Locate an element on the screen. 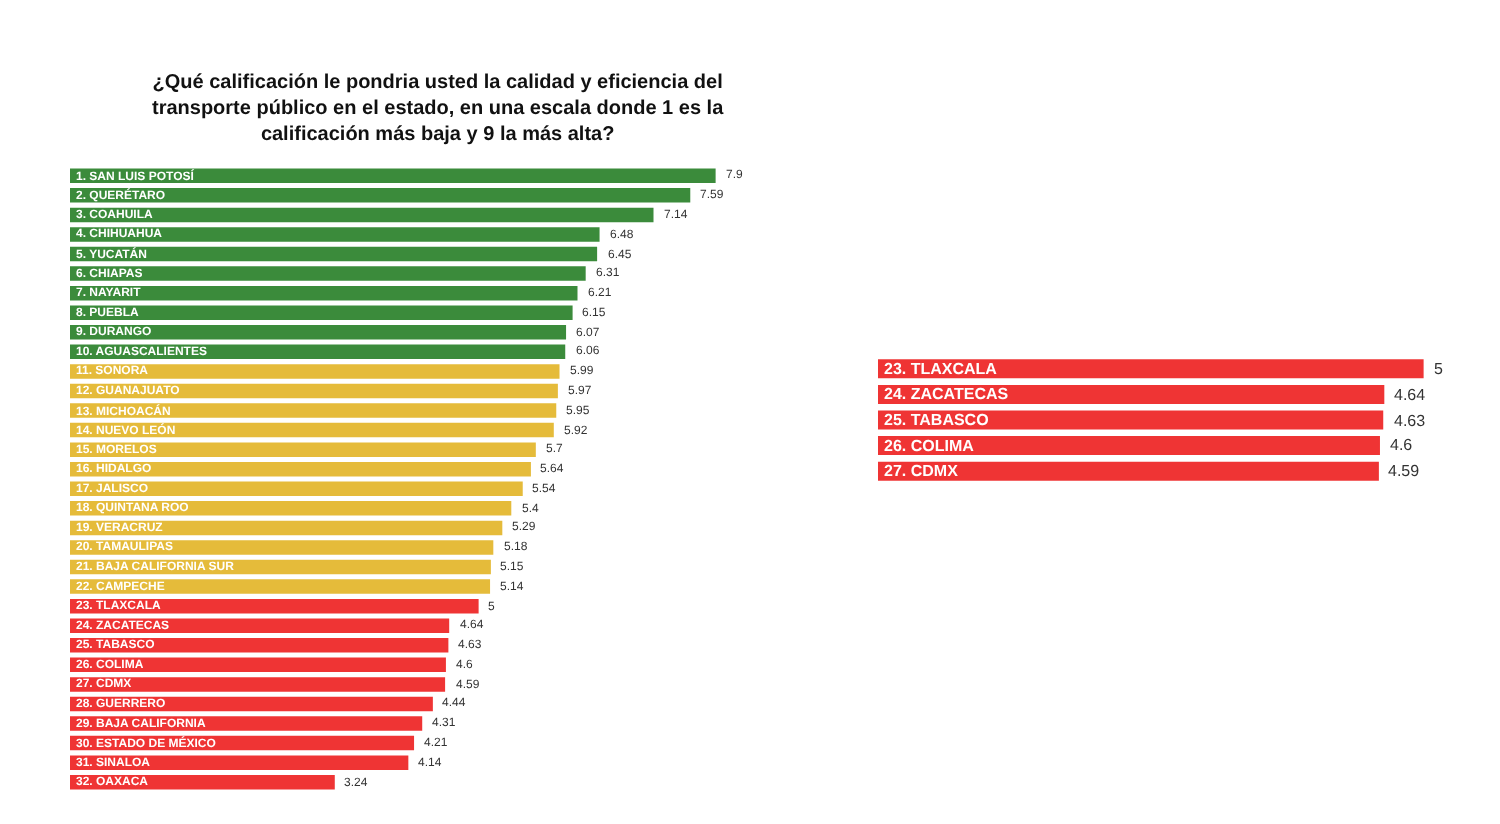 Image resolution: width=1500 pixels, height=824 pixels. data-label: 4.59 is located at coordinates (1404, 471).